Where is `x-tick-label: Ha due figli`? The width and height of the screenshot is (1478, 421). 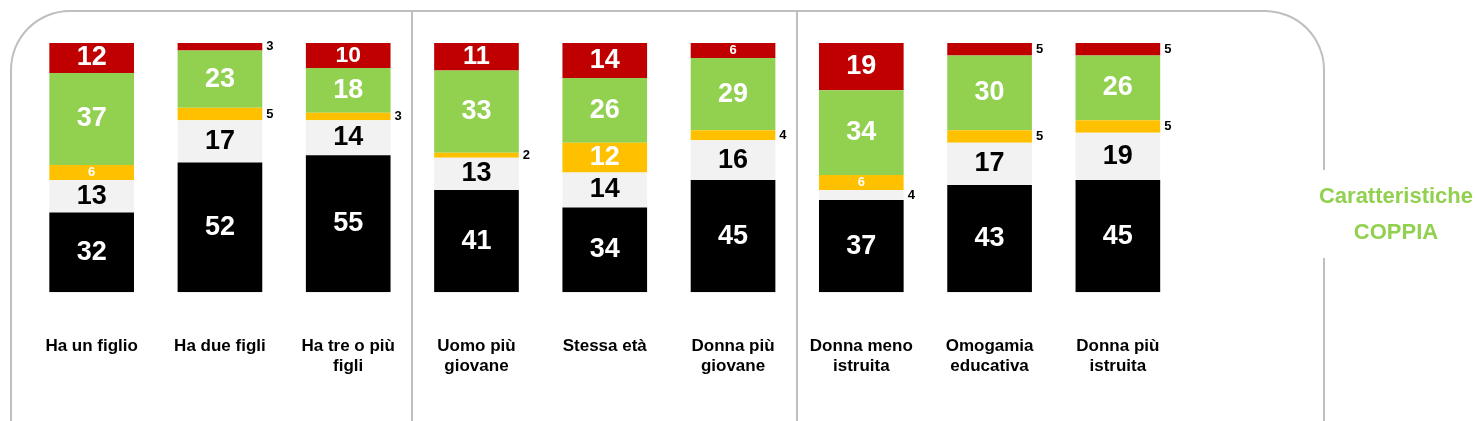
x-tick-label: Ha due figli is located at coordinates (220, 346).